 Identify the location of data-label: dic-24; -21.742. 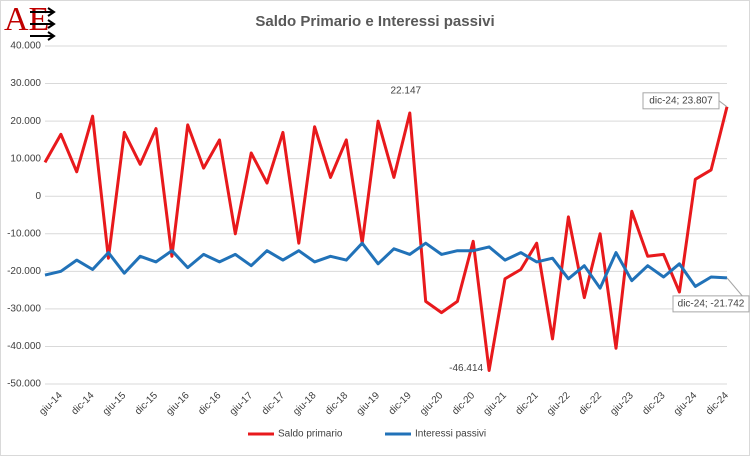
(711, 304).